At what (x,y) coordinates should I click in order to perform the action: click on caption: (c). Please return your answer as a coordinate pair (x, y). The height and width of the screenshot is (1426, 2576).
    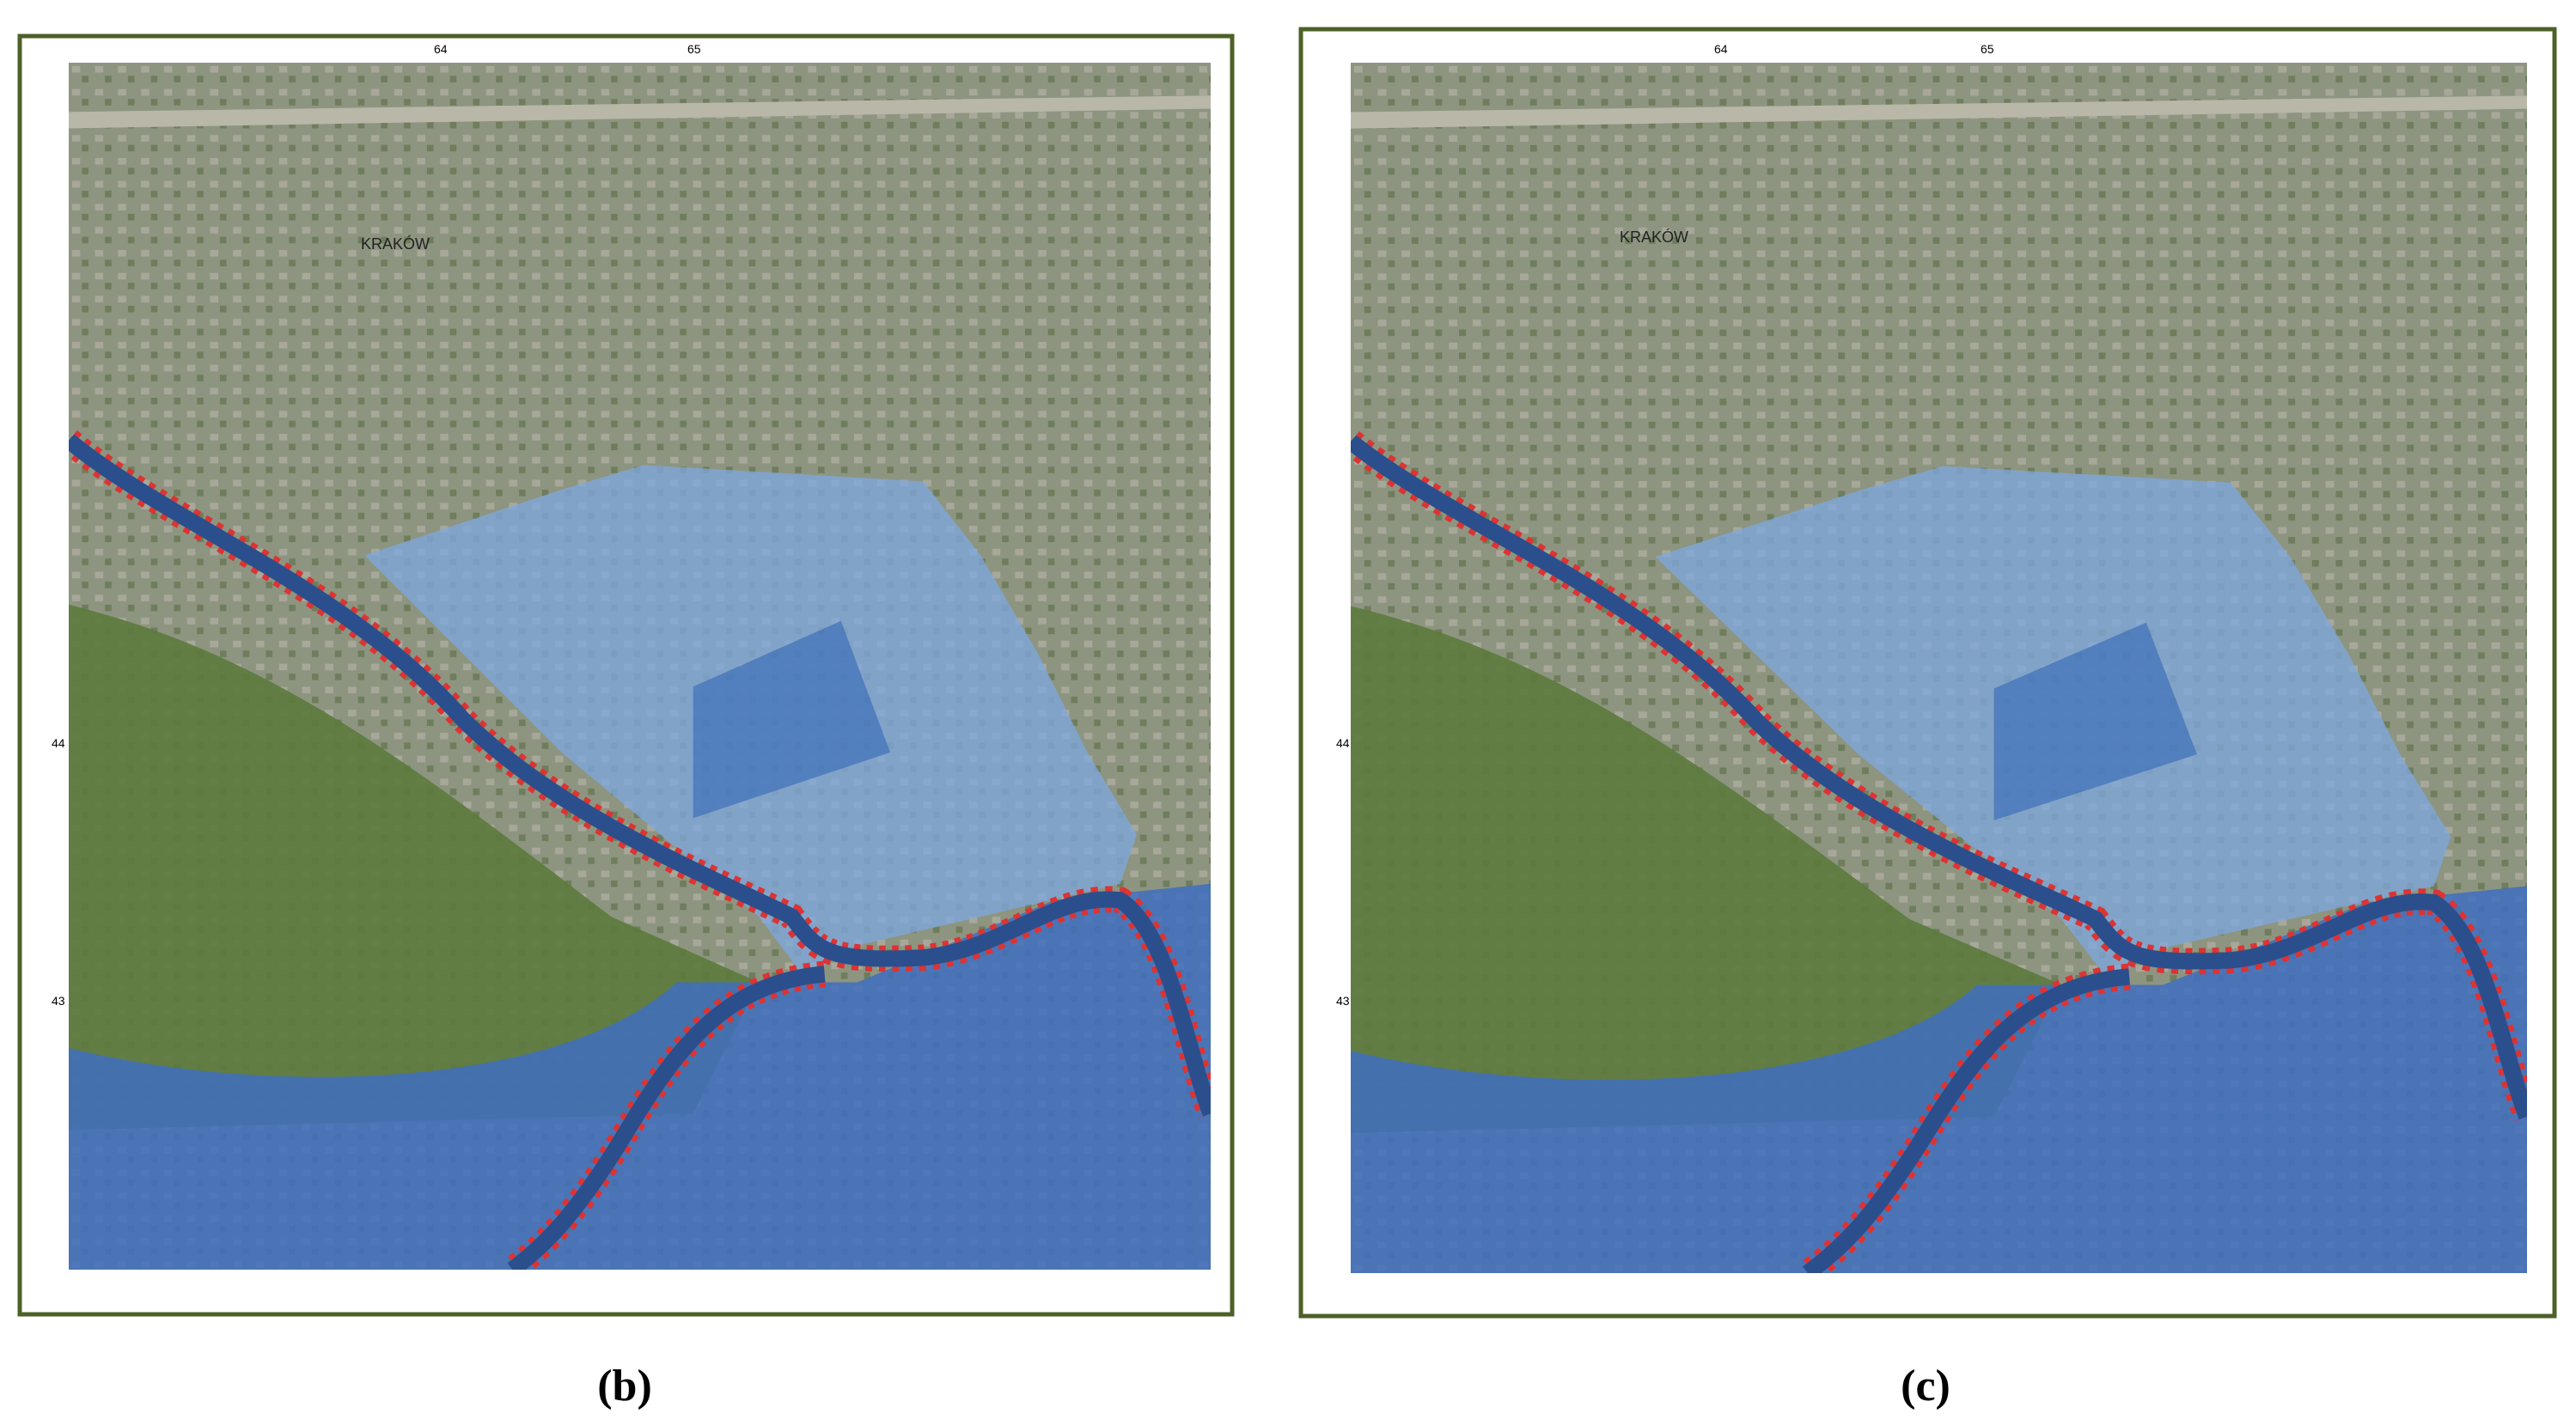
    Looking at the image, I should click on (1926, 1386).